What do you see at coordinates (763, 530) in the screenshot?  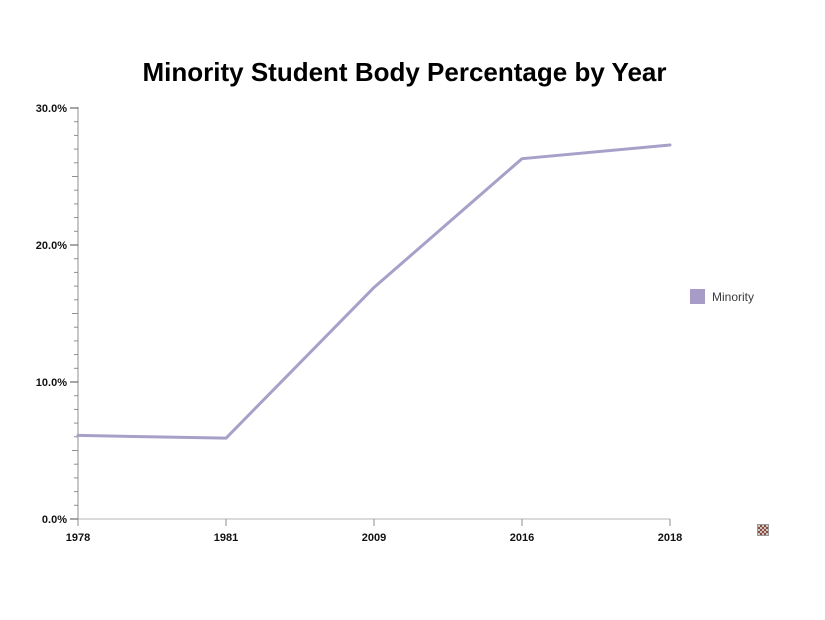 I see `broken-image-icon` at bounding box center [763, 530].